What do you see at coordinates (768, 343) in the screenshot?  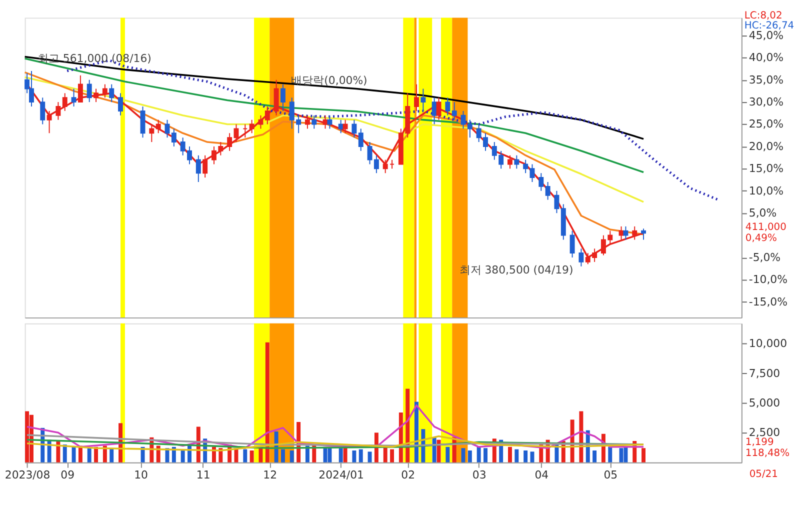 I see `y-tick-label: 10,000` at bounding box center [768, 343].